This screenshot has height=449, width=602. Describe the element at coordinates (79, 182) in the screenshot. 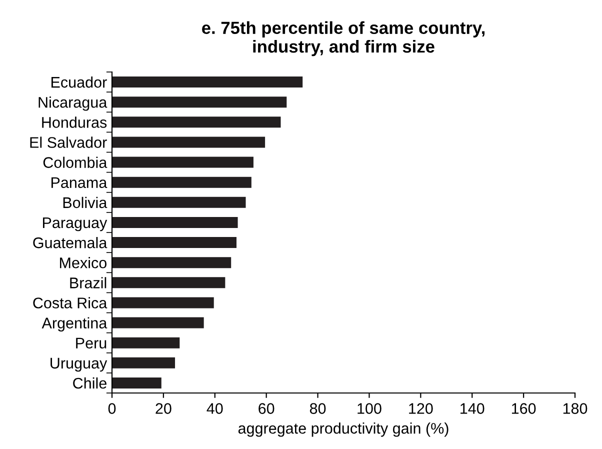

I see `y-tick-label: Panama` at that location.